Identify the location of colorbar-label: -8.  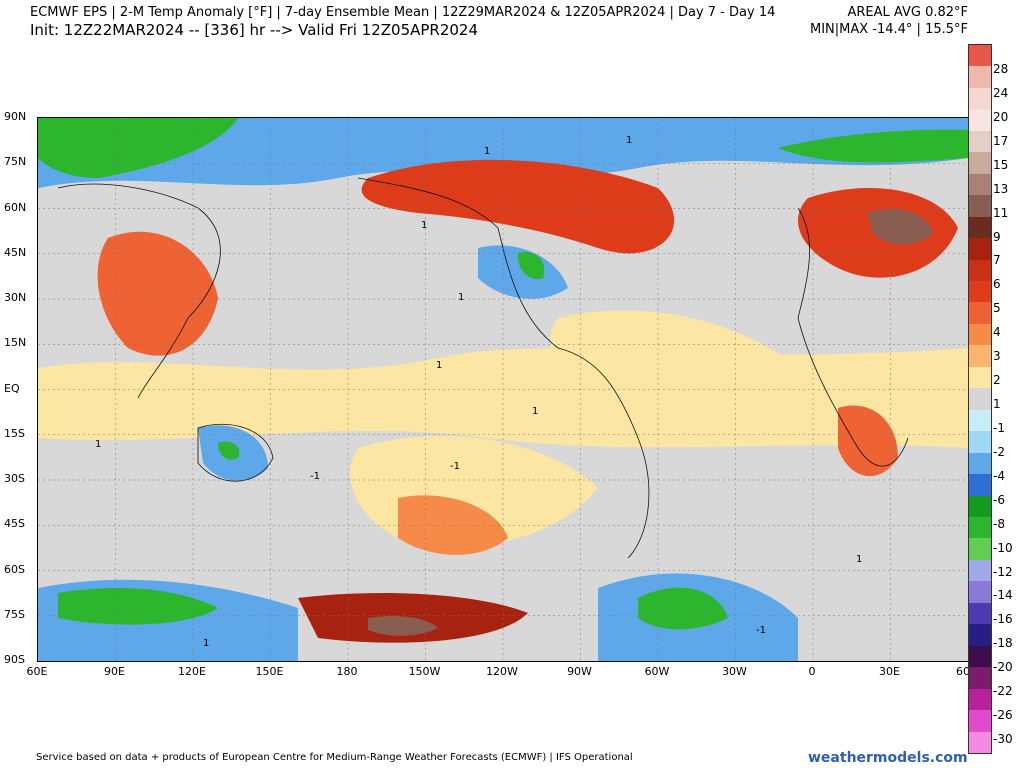
(999, 523).